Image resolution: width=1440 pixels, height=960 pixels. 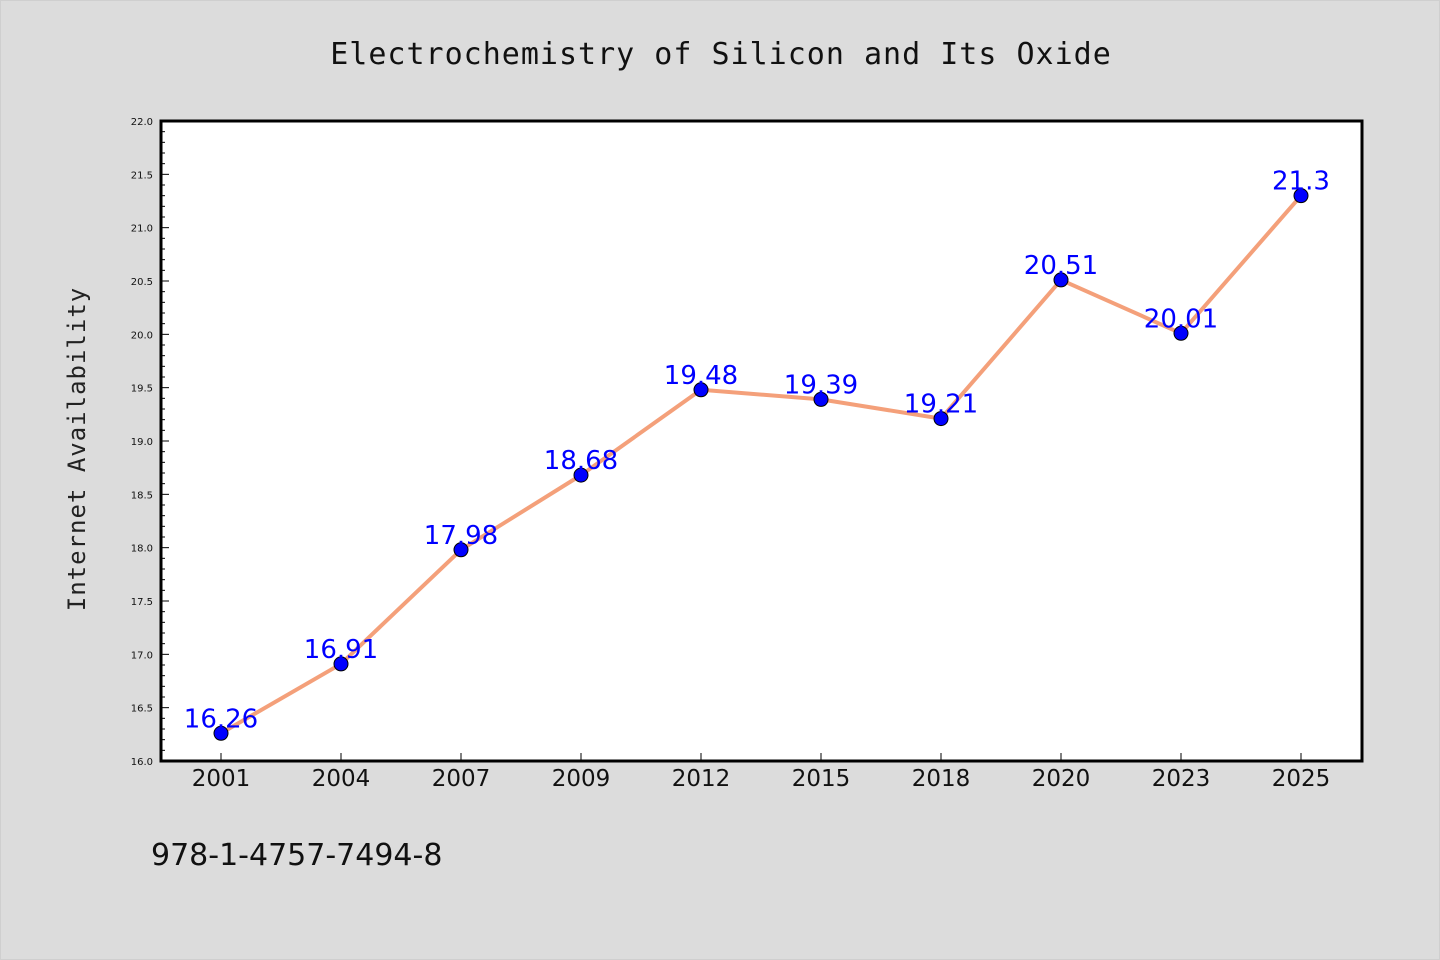 I want to click on y-tick-label: 19.0, so click(x=142, y=442).